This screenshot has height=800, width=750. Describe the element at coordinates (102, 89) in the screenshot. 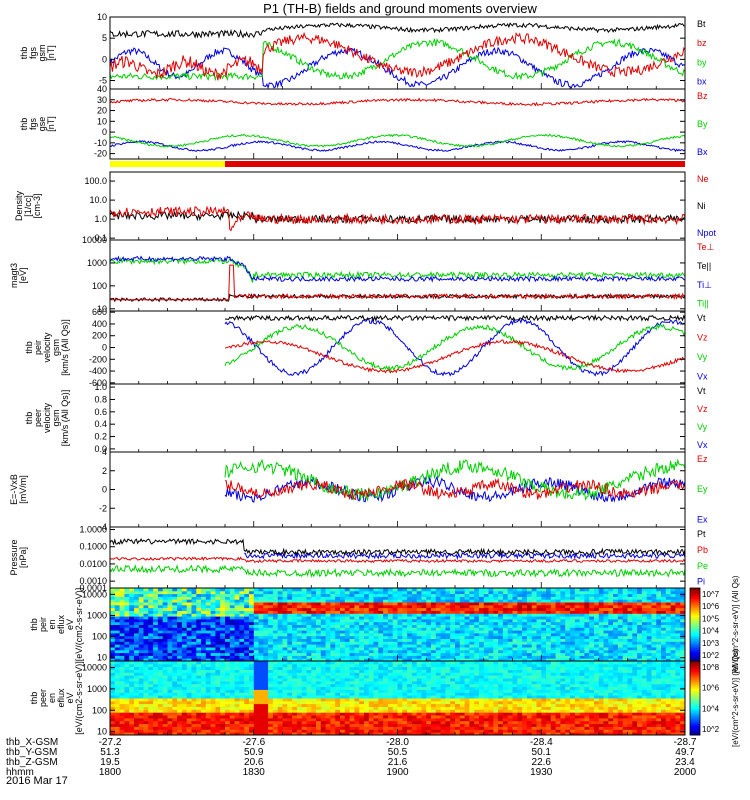

I see `fgs_gse-ytick-label: 40` at that location.